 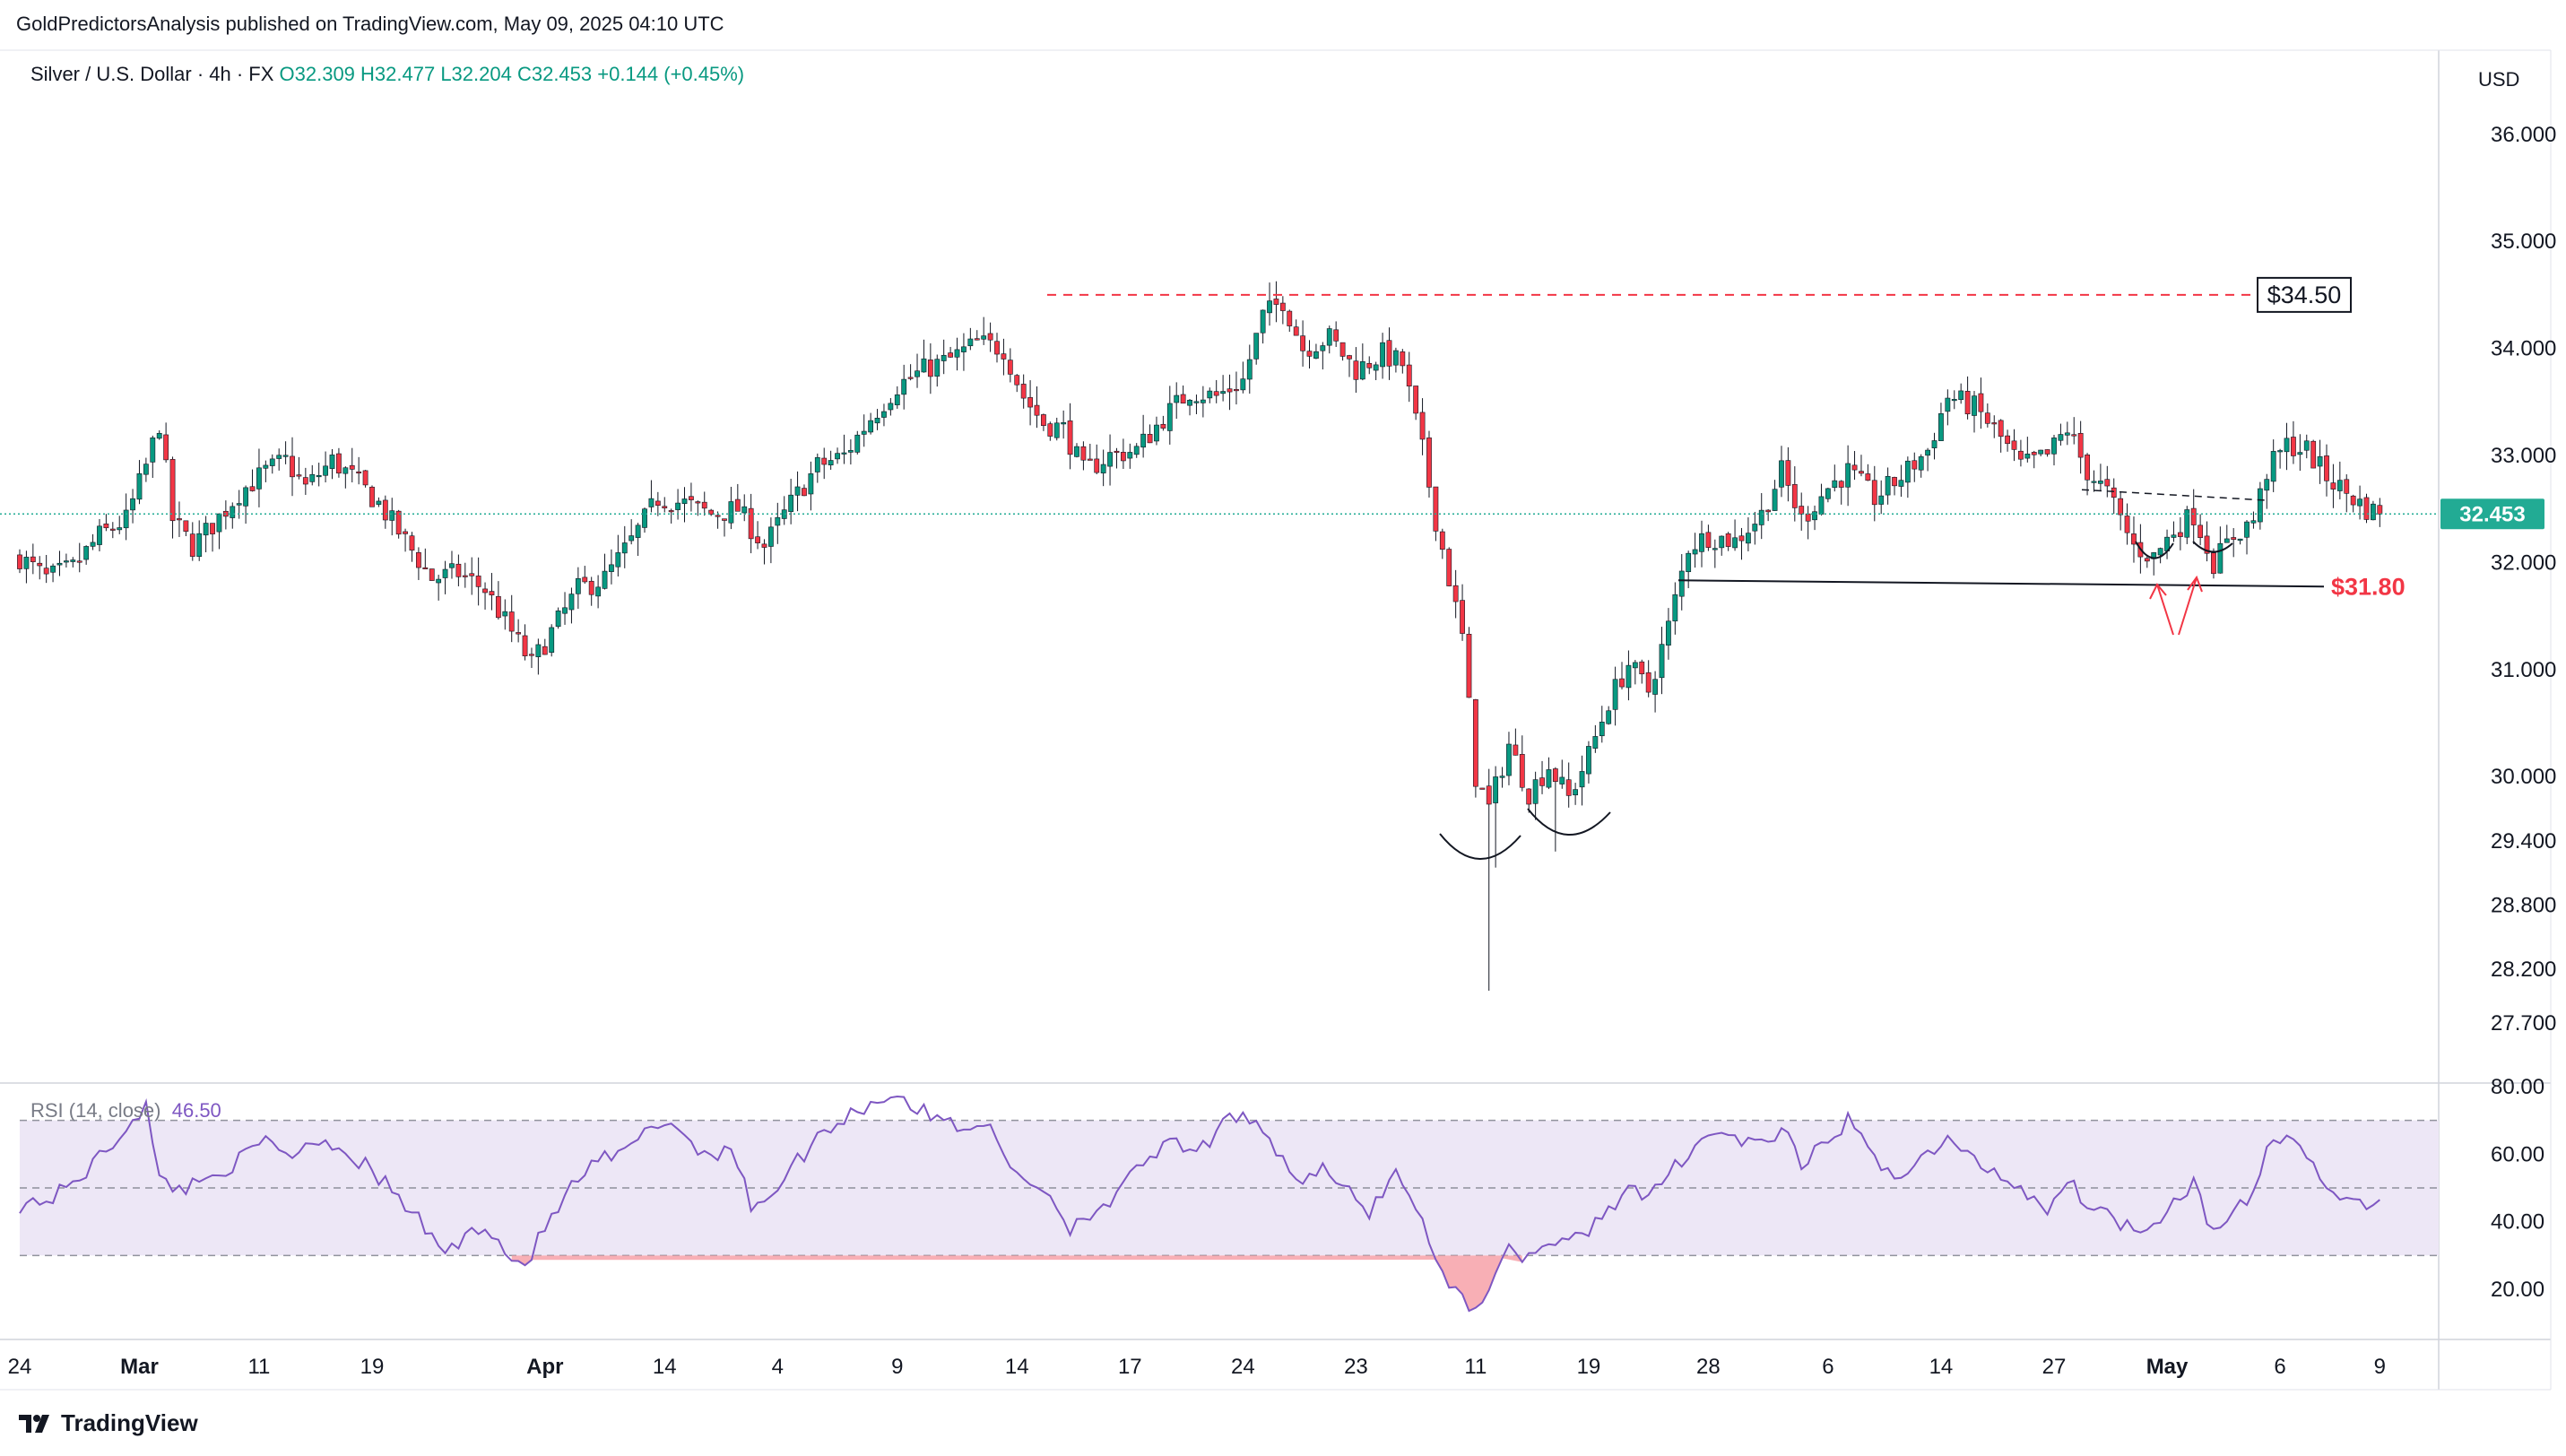 I want to click on rsi-tick-label: 80.00, so click(x=2517, y=1087).